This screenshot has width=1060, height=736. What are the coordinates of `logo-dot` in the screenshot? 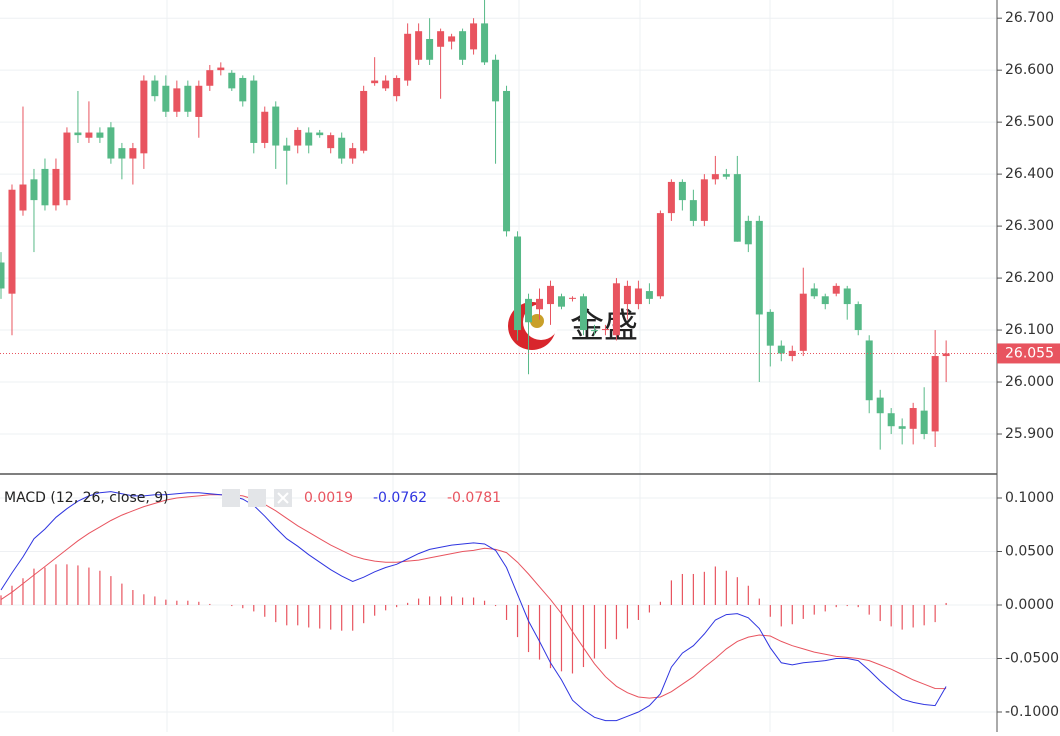 It's located at (537, 321).